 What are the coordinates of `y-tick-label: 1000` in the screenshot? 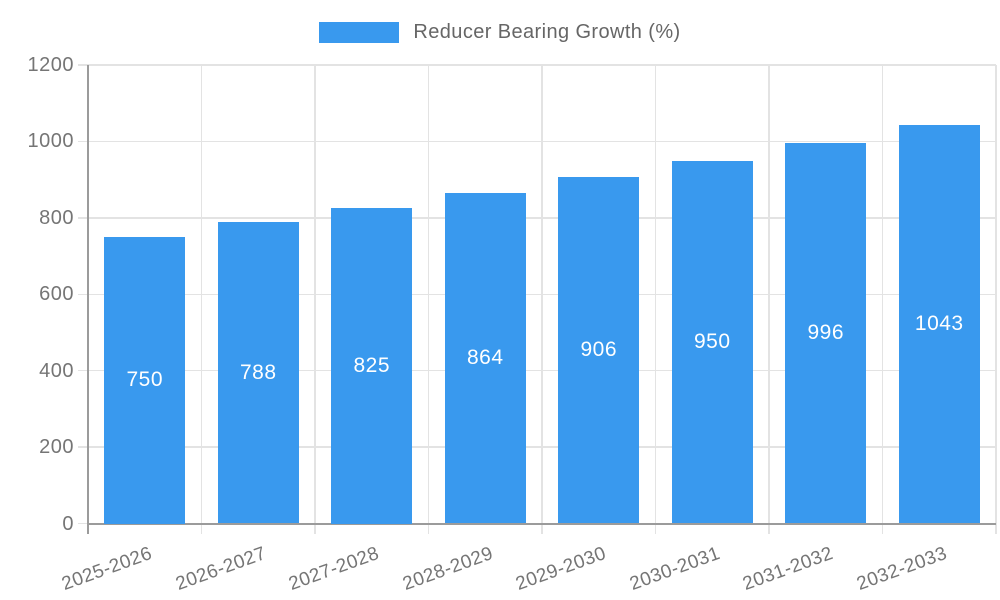 It's located at (50, 141).